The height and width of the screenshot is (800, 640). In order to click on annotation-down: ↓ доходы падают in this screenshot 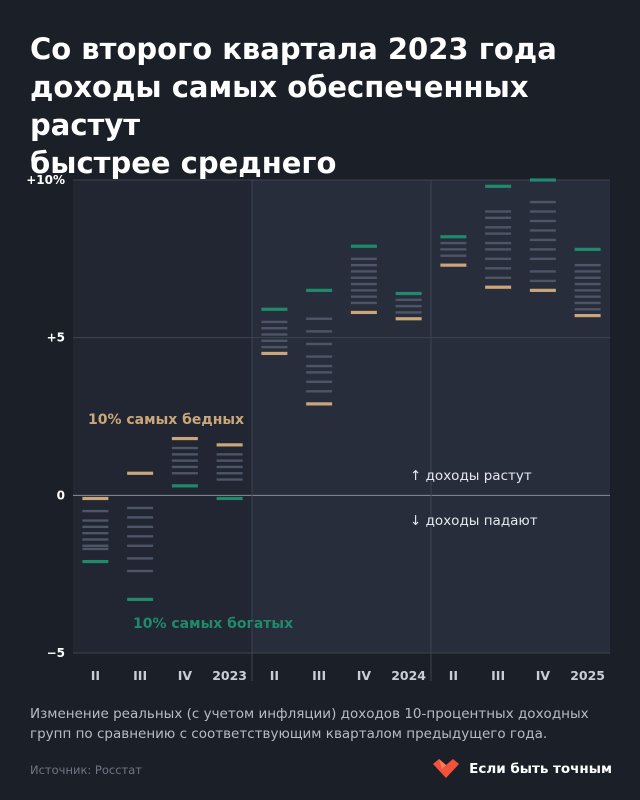, I will do `click(474, 521)`.